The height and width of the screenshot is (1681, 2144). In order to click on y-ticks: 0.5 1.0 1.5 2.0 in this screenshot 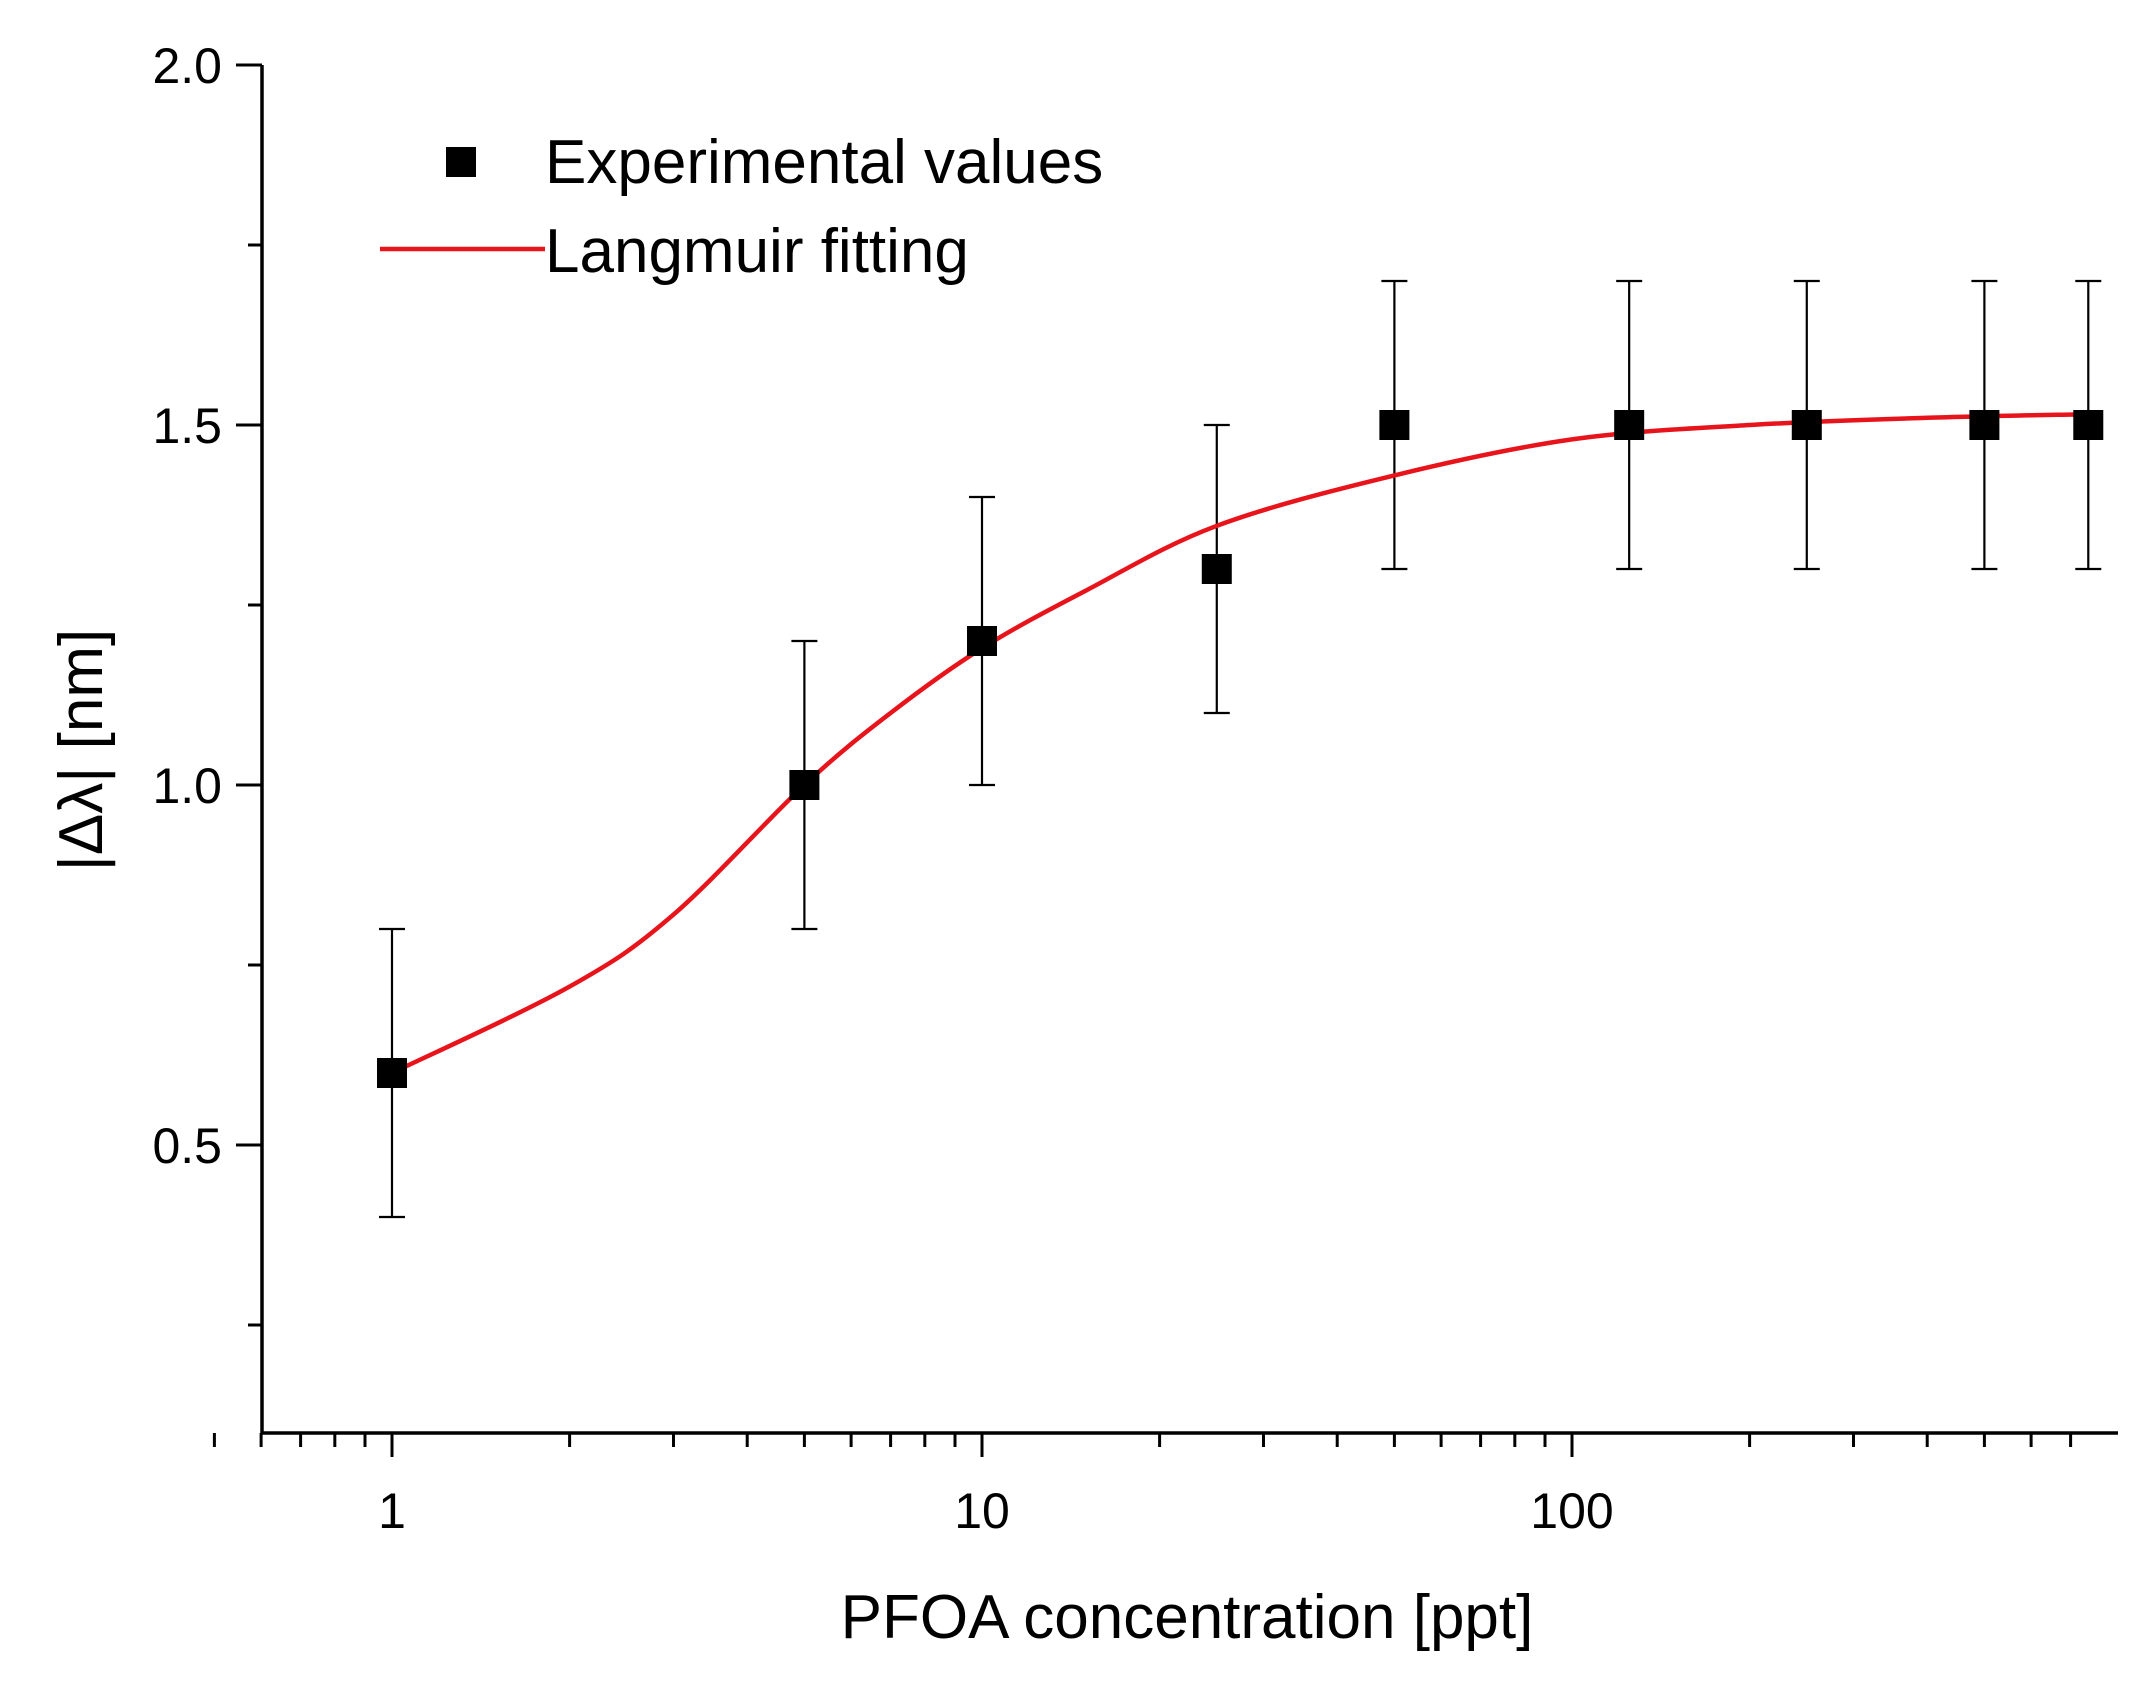, I will do `click(207, 682)`.